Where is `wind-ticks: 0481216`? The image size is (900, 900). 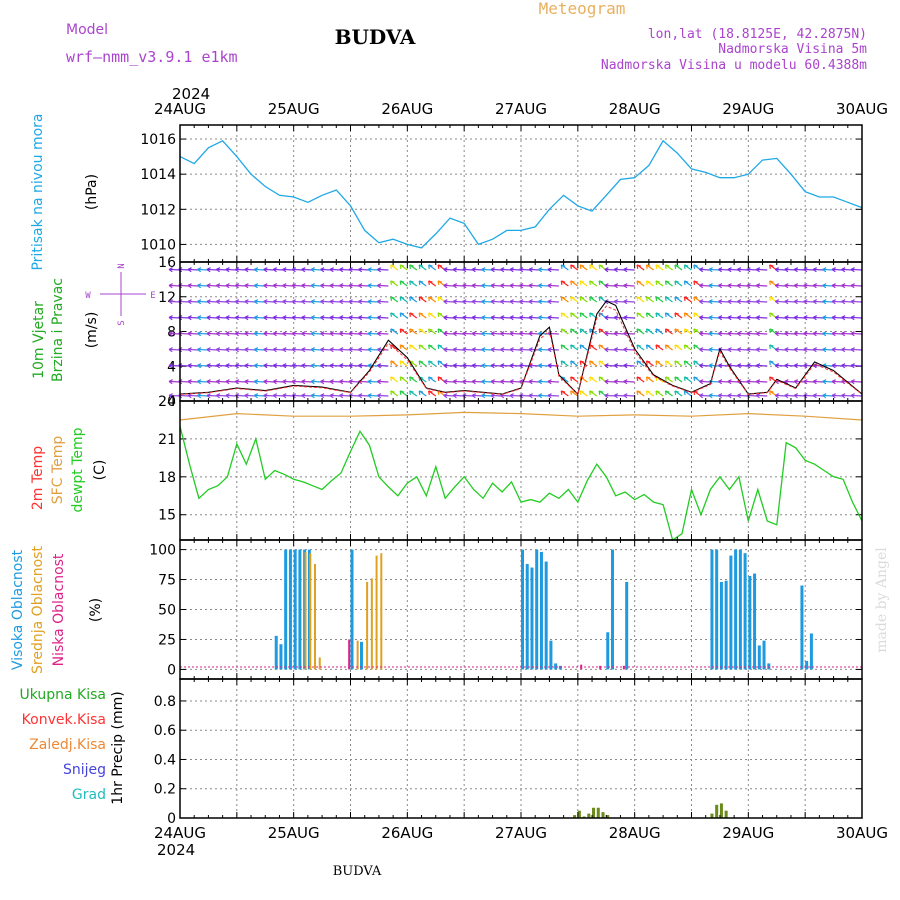
wind-ticks: 0481216 is located at coordinates (510, 332).